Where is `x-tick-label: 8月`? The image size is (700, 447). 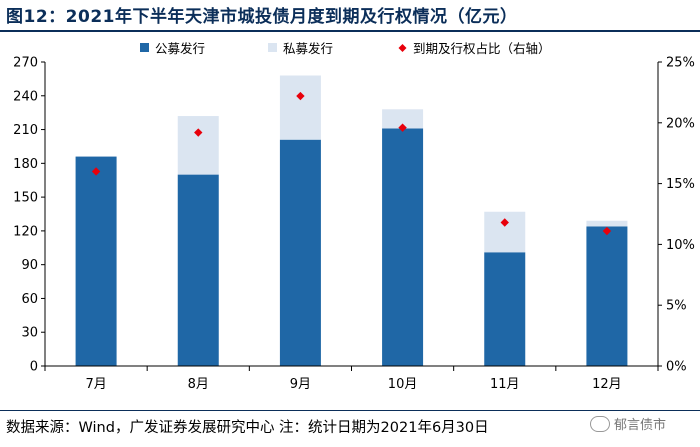 x-tick-label: 8月 is located at coordinates (198, 384).